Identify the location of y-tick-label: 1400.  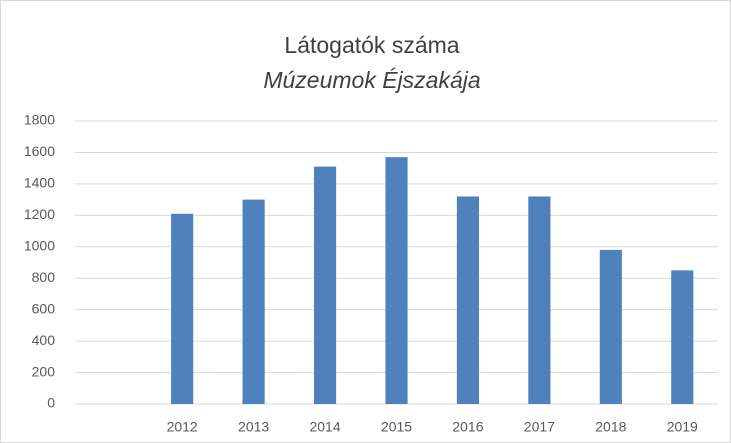
(39, 183).